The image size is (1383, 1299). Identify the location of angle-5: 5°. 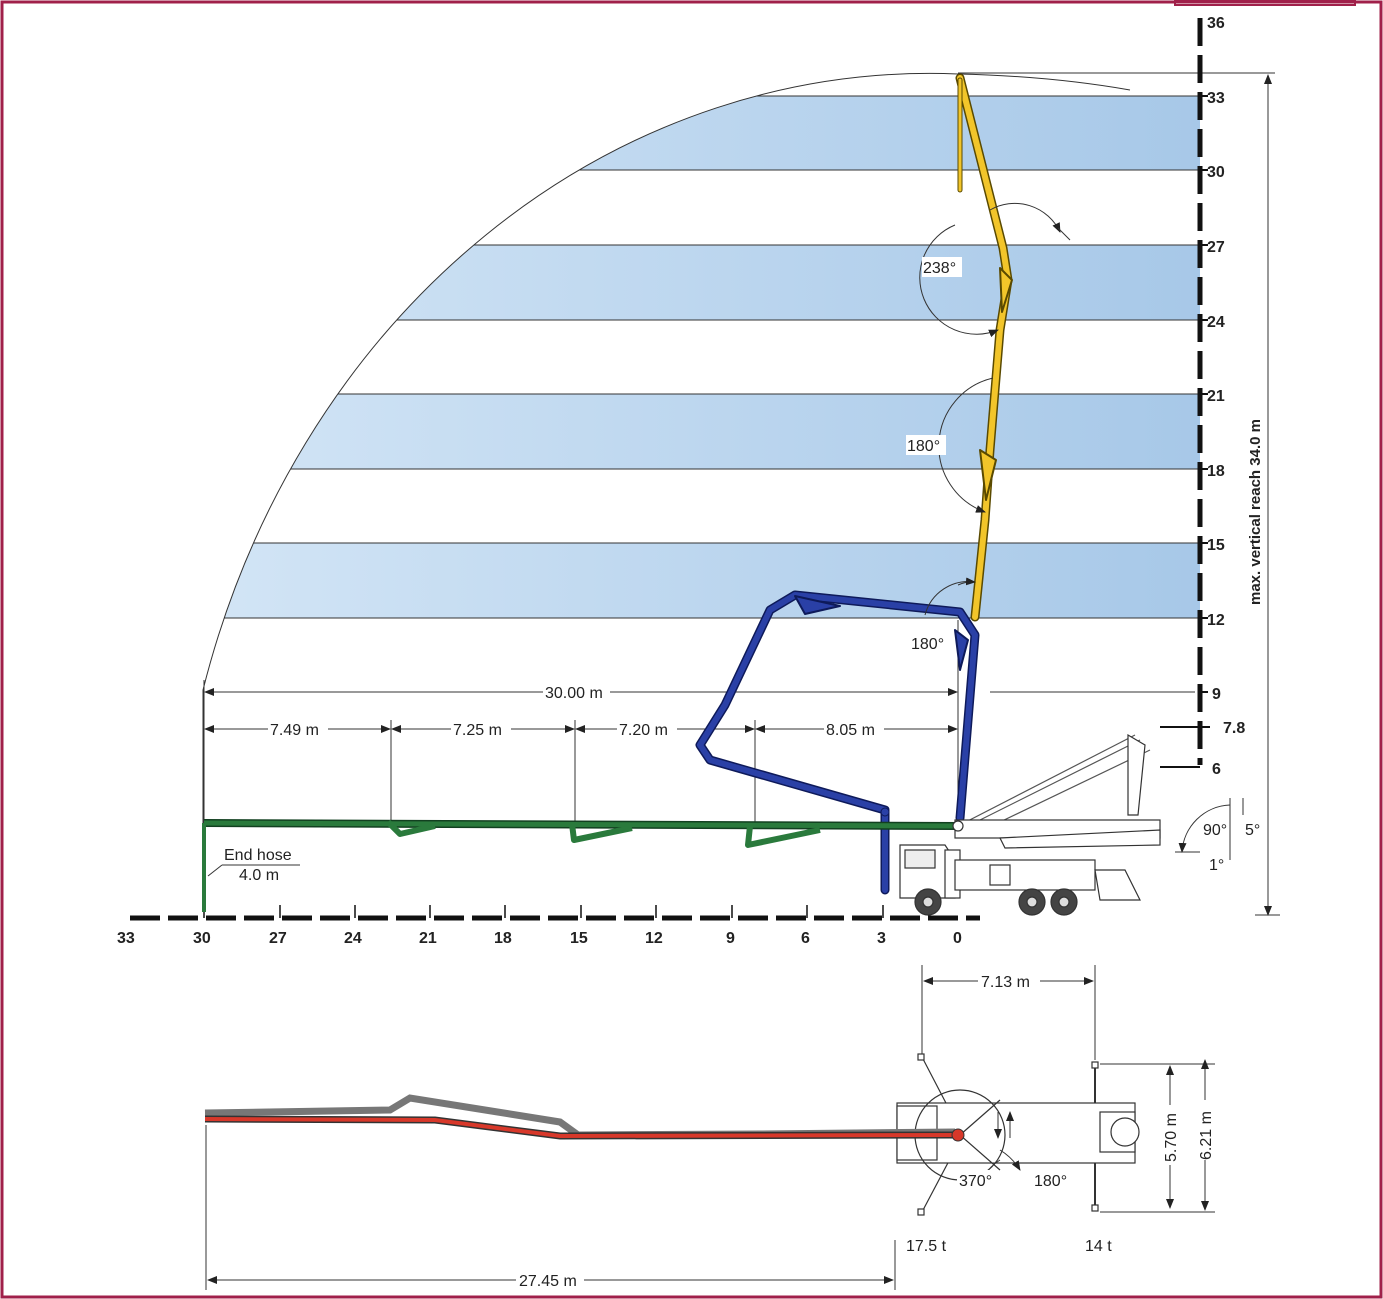
(1252, 830).